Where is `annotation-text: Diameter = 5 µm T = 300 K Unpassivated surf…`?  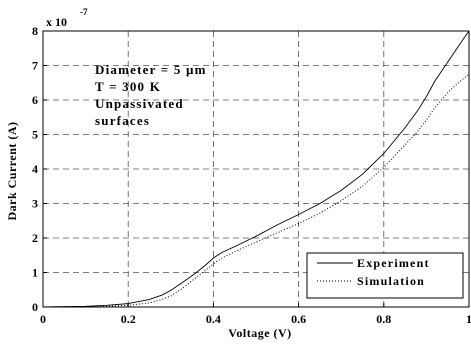
annotation-text: Diameter = 5 µm T = 300 K Unpassivated surf… is located at coordinates (151, 95).